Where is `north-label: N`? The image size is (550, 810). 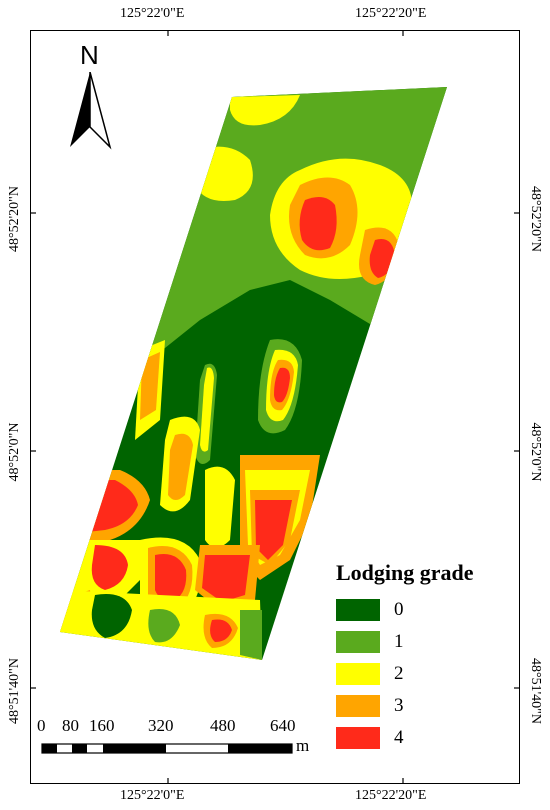 north-label: N is located at coordinates (89, 55).